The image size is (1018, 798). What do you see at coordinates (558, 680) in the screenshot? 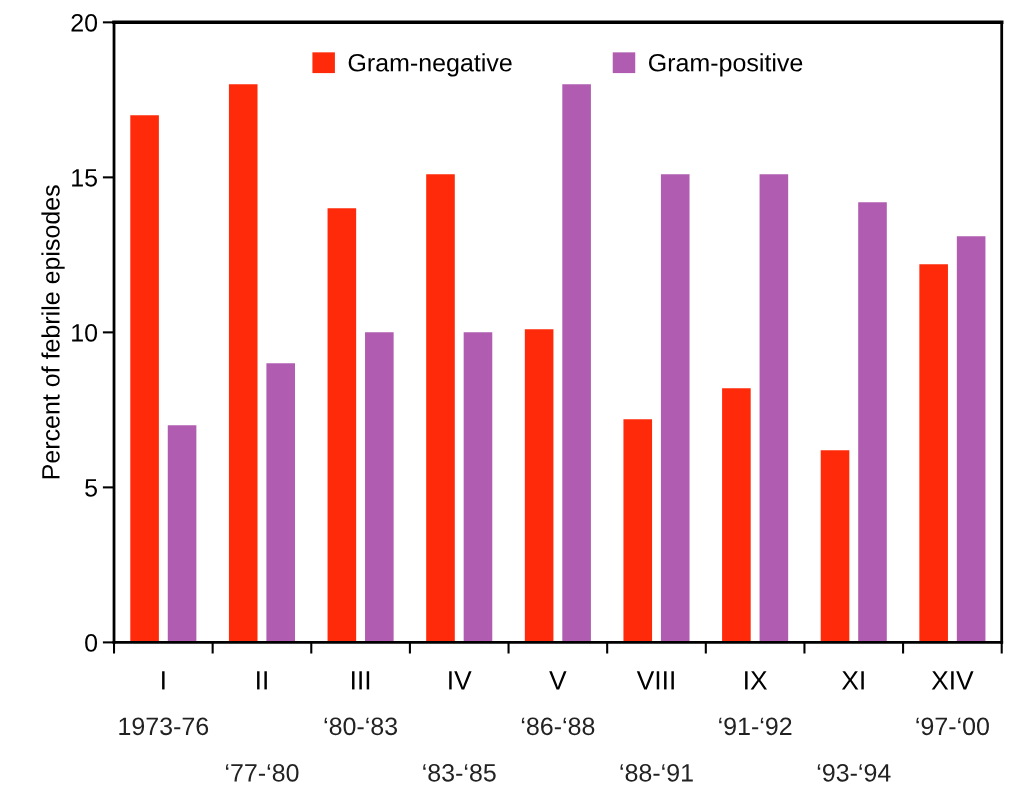
I see `x-tick-label: V` at bounding box center [558, 680].